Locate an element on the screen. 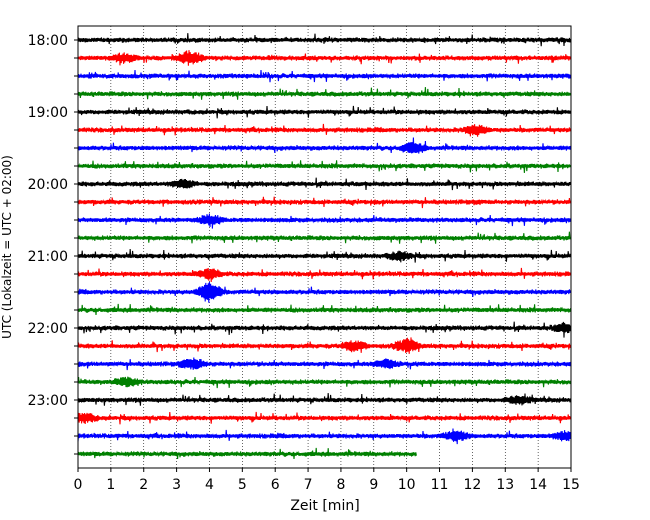 This screenshot has height=520, width=650. x-tick-label: 8 is located at coordinates (340, 485).